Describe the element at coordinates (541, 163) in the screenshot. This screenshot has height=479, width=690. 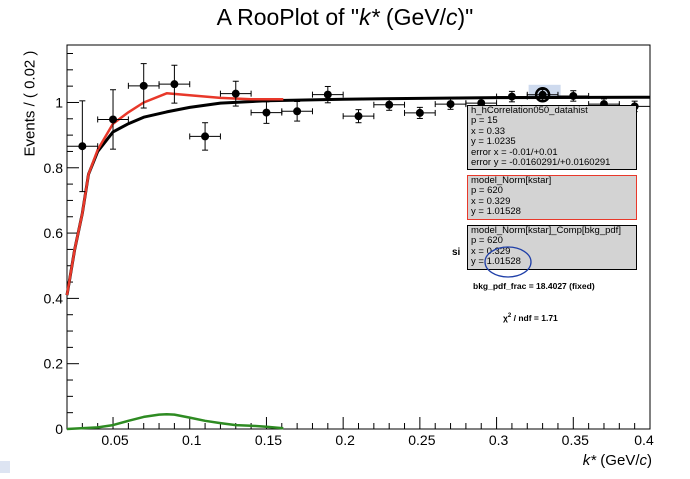
I see `stat-line: error y = -0.0160291/+0.0160291` at that location.